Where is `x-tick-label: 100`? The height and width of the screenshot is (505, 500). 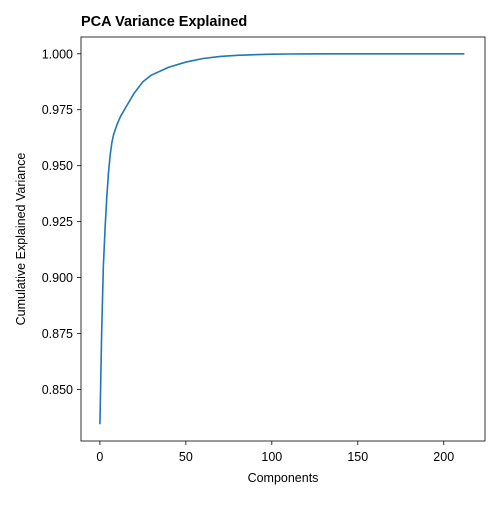 x-tick-label: 100 is located at coordinates (271, 457).